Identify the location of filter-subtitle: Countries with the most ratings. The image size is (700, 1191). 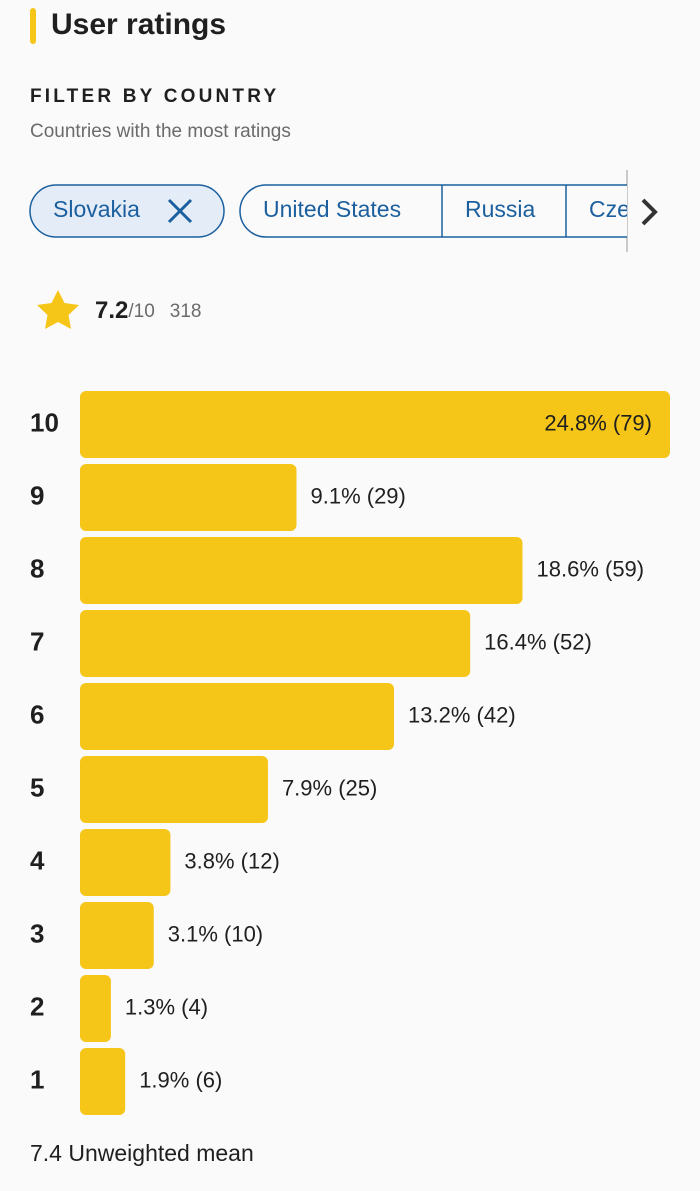
(160, 131).